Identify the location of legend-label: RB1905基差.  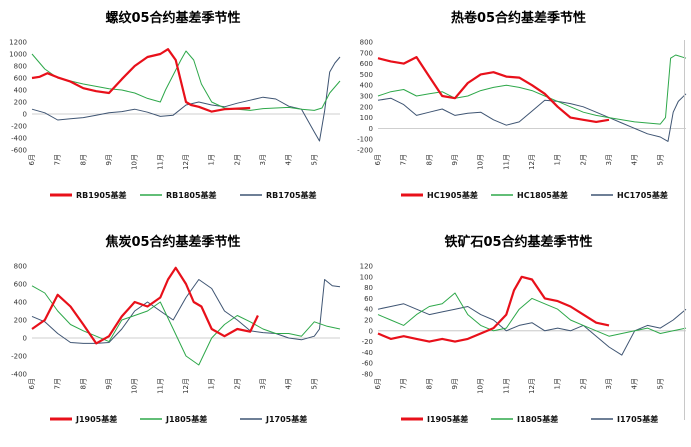
(101, 195).